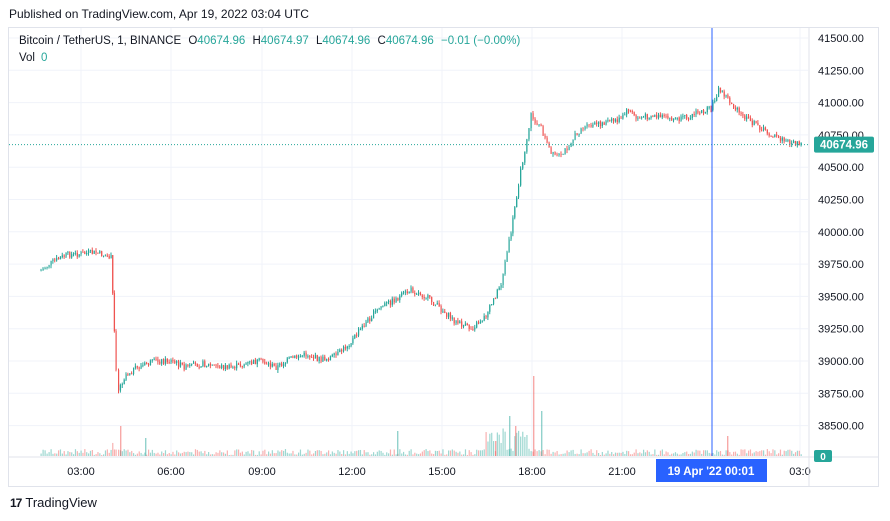  I want to click on x-tick-label: 18:00, so click(532, 472).